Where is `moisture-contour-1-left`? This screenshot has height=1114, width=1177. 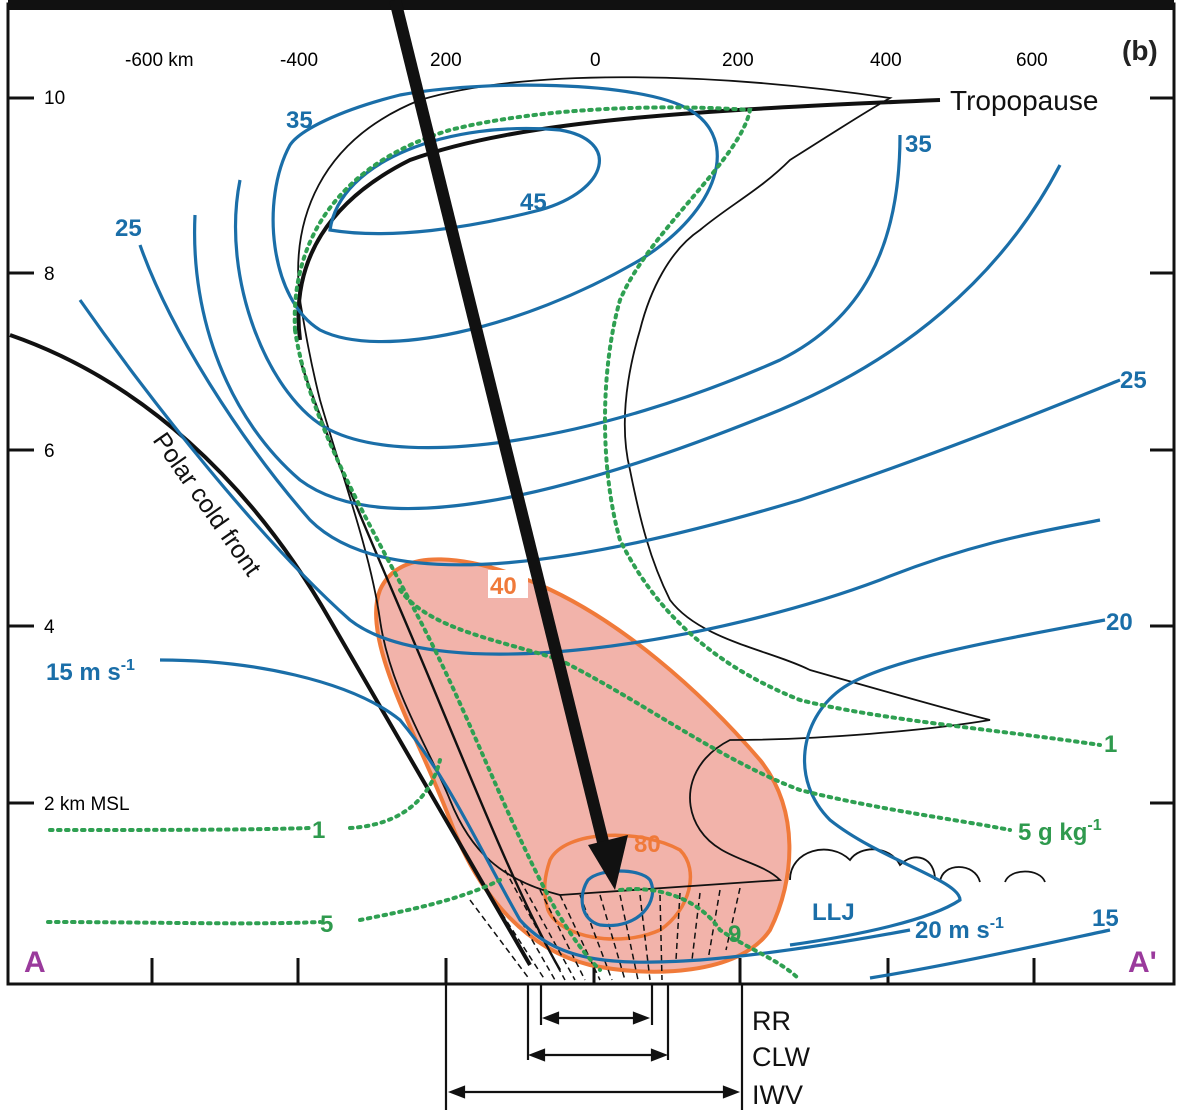
moisture-contour-1-left is located at coordinates (180, 829).